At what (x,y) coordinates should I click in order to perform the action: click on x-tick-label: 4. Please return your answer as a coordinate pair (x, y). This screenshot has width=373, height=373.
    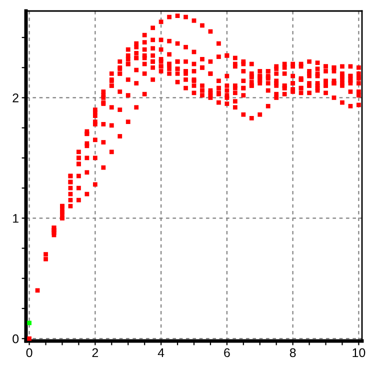
    Looking at the image, I should click on (161, 353).